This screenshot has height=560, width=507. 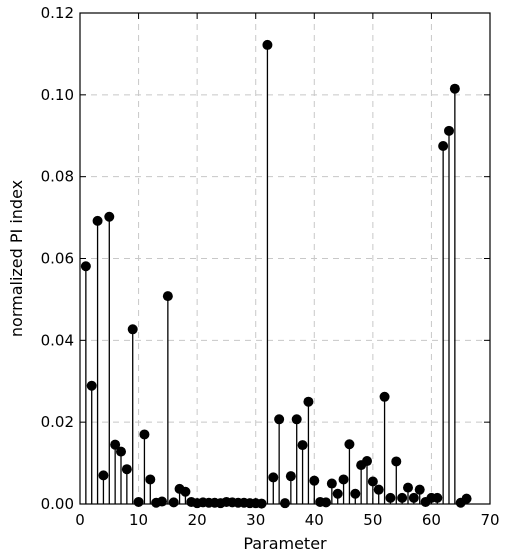 I want to click on y-tick-label: 0.04, so click(x=57, y=340).